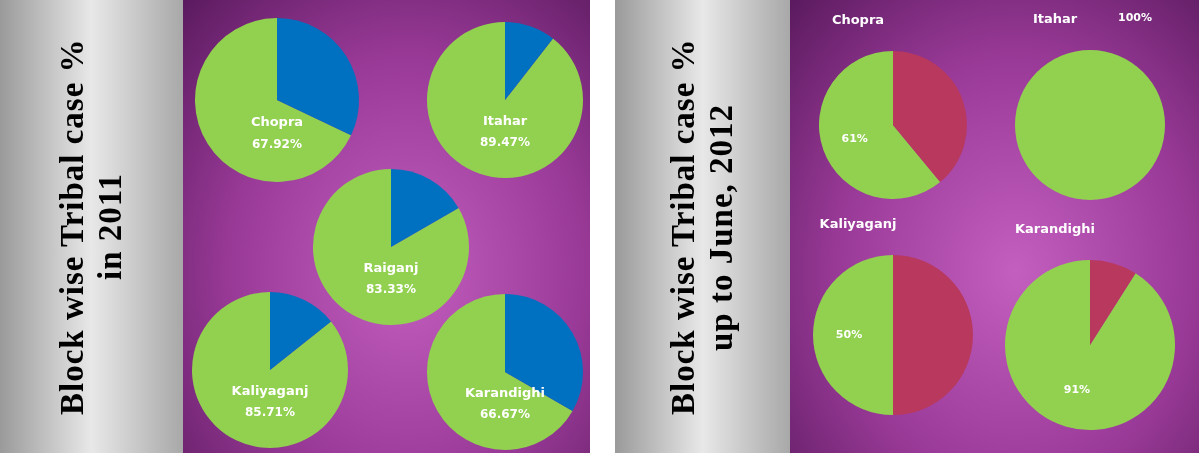 The image size is (1199, 453). What do you see at coordinates (505, 121) in the screenshot?
I see `text: Itahar` at bounding box center [505, 121].